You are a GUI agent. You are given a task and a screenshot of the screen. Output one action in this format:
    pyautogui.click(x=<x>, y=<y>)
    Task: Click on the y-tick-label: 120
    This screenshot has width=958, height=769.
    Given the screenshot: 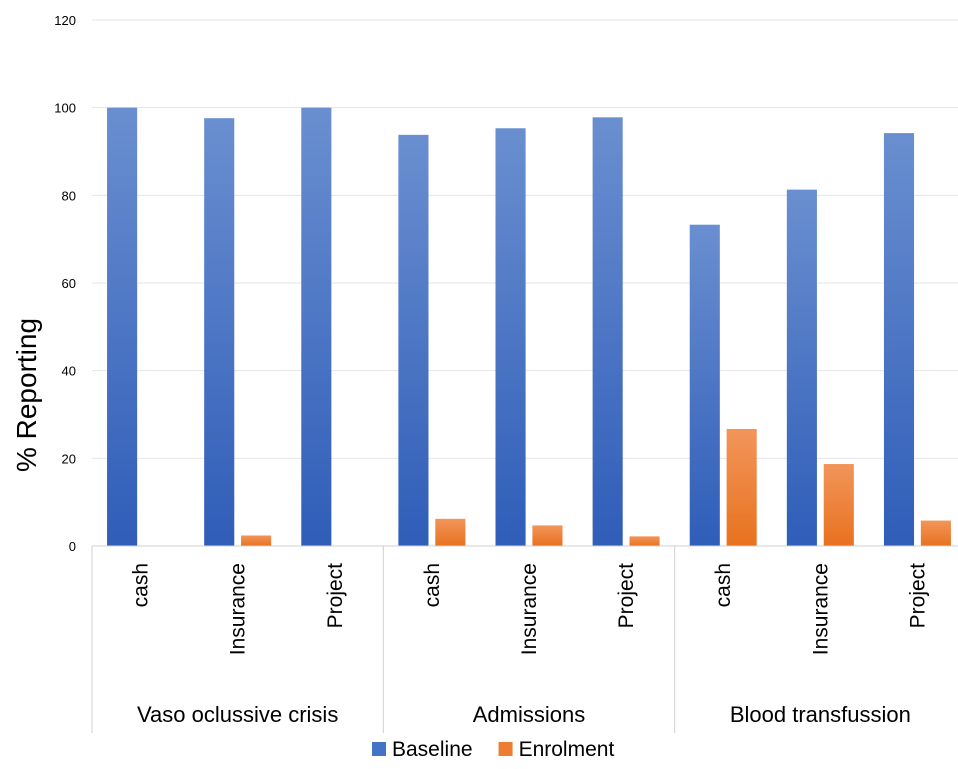 What is the action you would take?
    pyautogui.click(x=65, y=20)
    